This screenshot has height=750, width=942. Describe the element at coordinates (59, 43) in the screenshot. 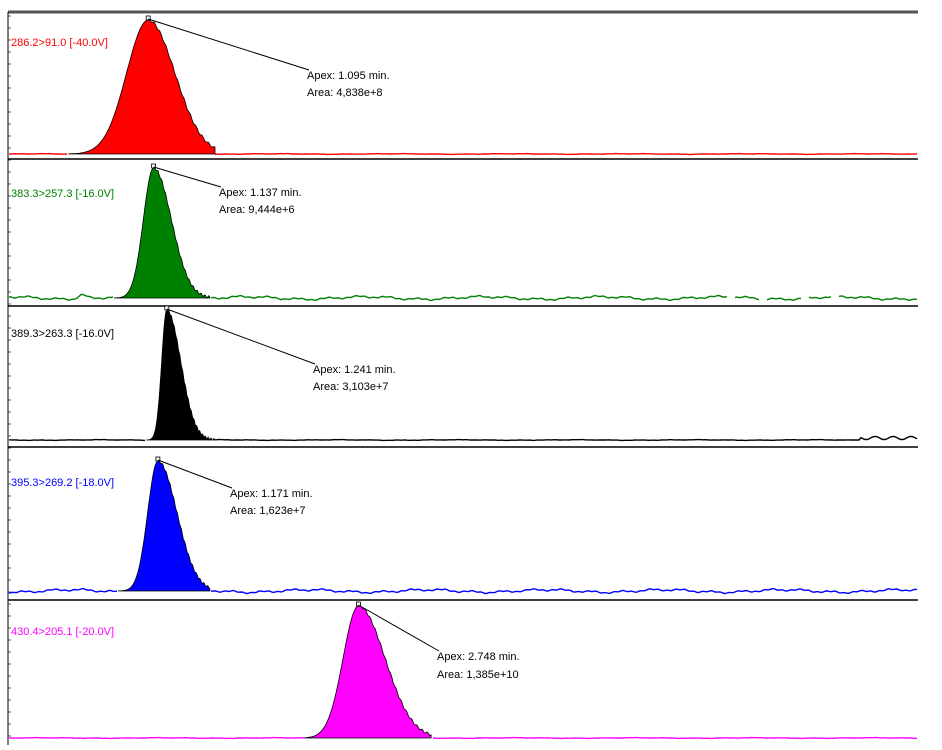

I see `trace-label: 286.2>91.0 [-40.0V]` at that location.